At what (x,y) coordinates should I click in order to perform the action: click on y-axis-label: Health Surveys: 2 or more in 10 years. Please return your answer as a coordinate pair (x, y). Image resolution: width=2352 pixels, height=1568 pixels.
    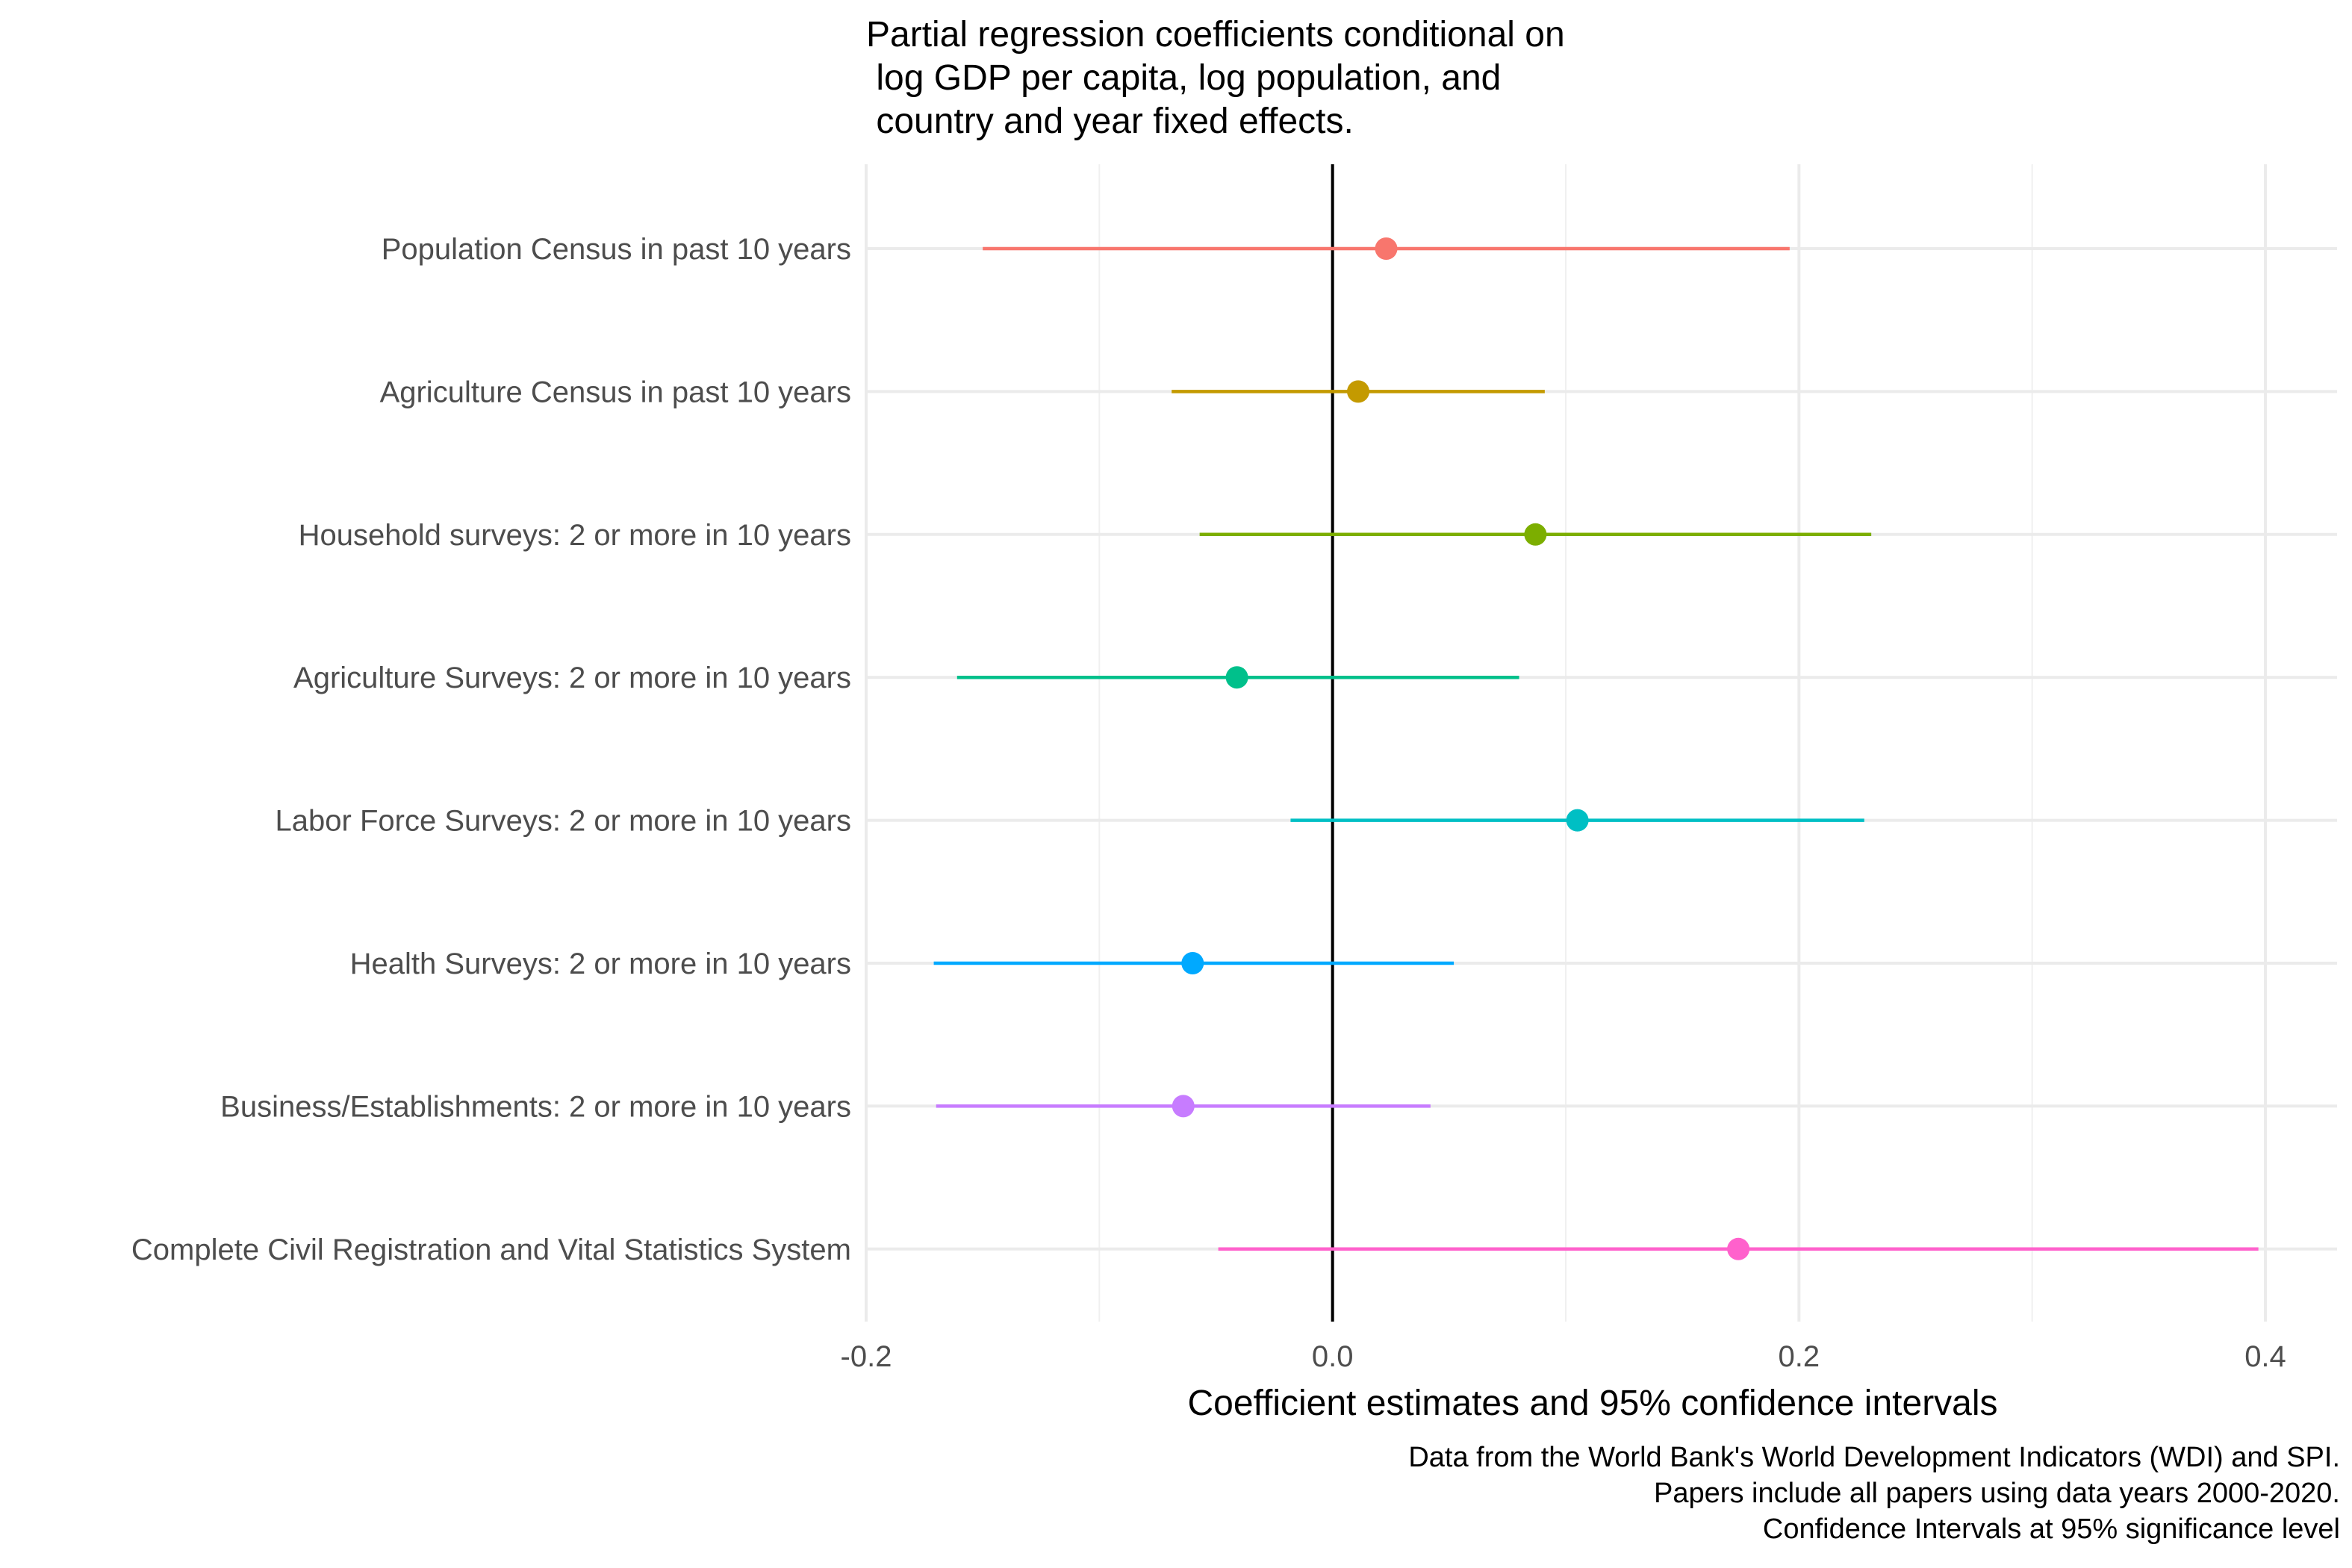
    Looking at the image, I should click on (600, 964).